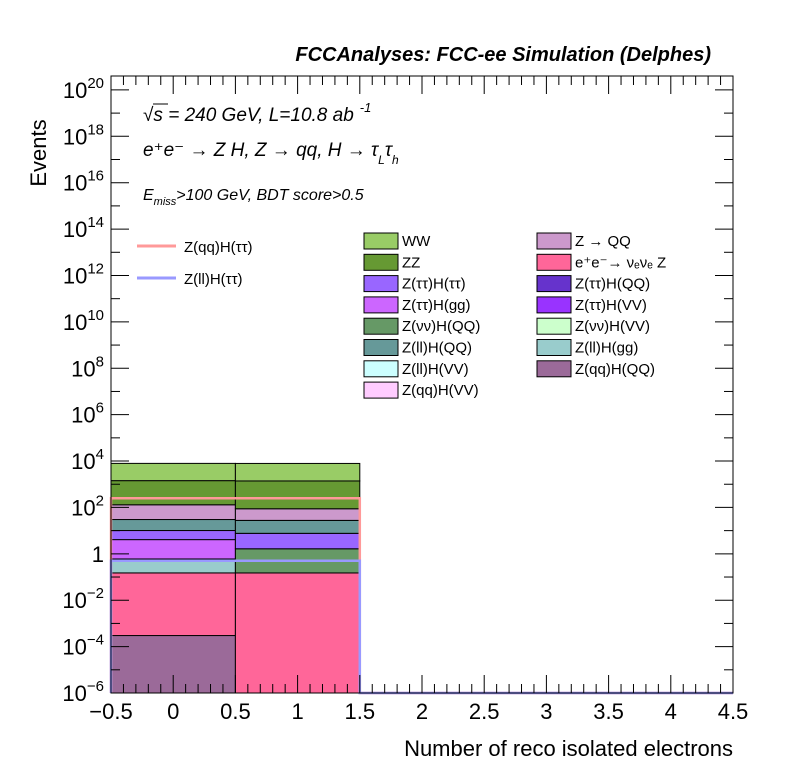  I want to click on y-tick-label: 10¹², so click(83, 274).